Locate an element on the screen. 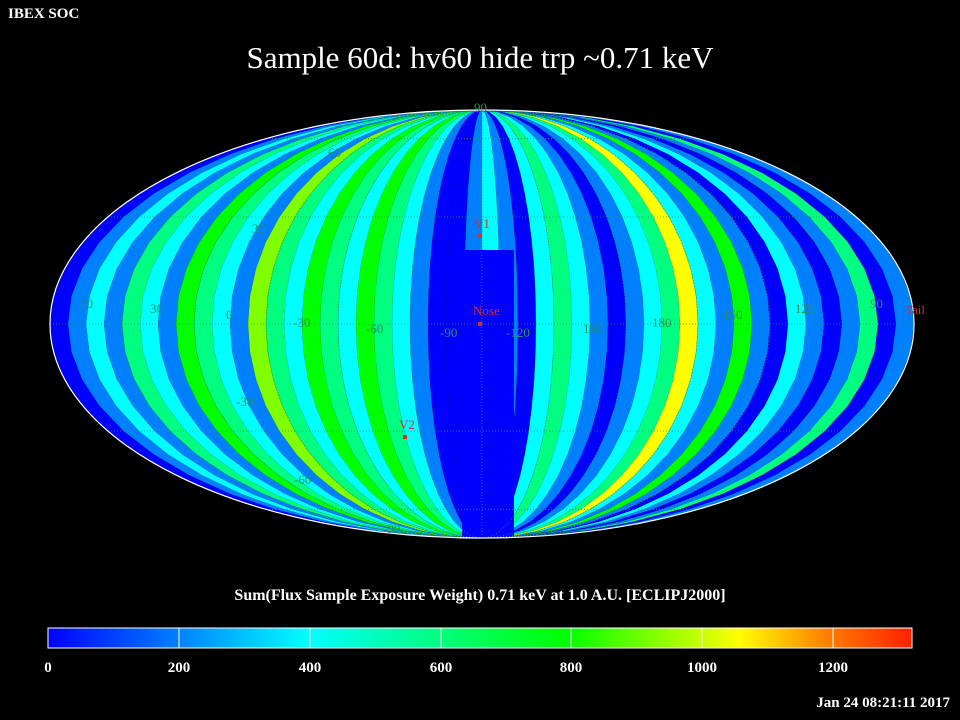  map-title: Sample 60d: hv60 hide trp ~0.71 keV is located at coordinates (480, 57).